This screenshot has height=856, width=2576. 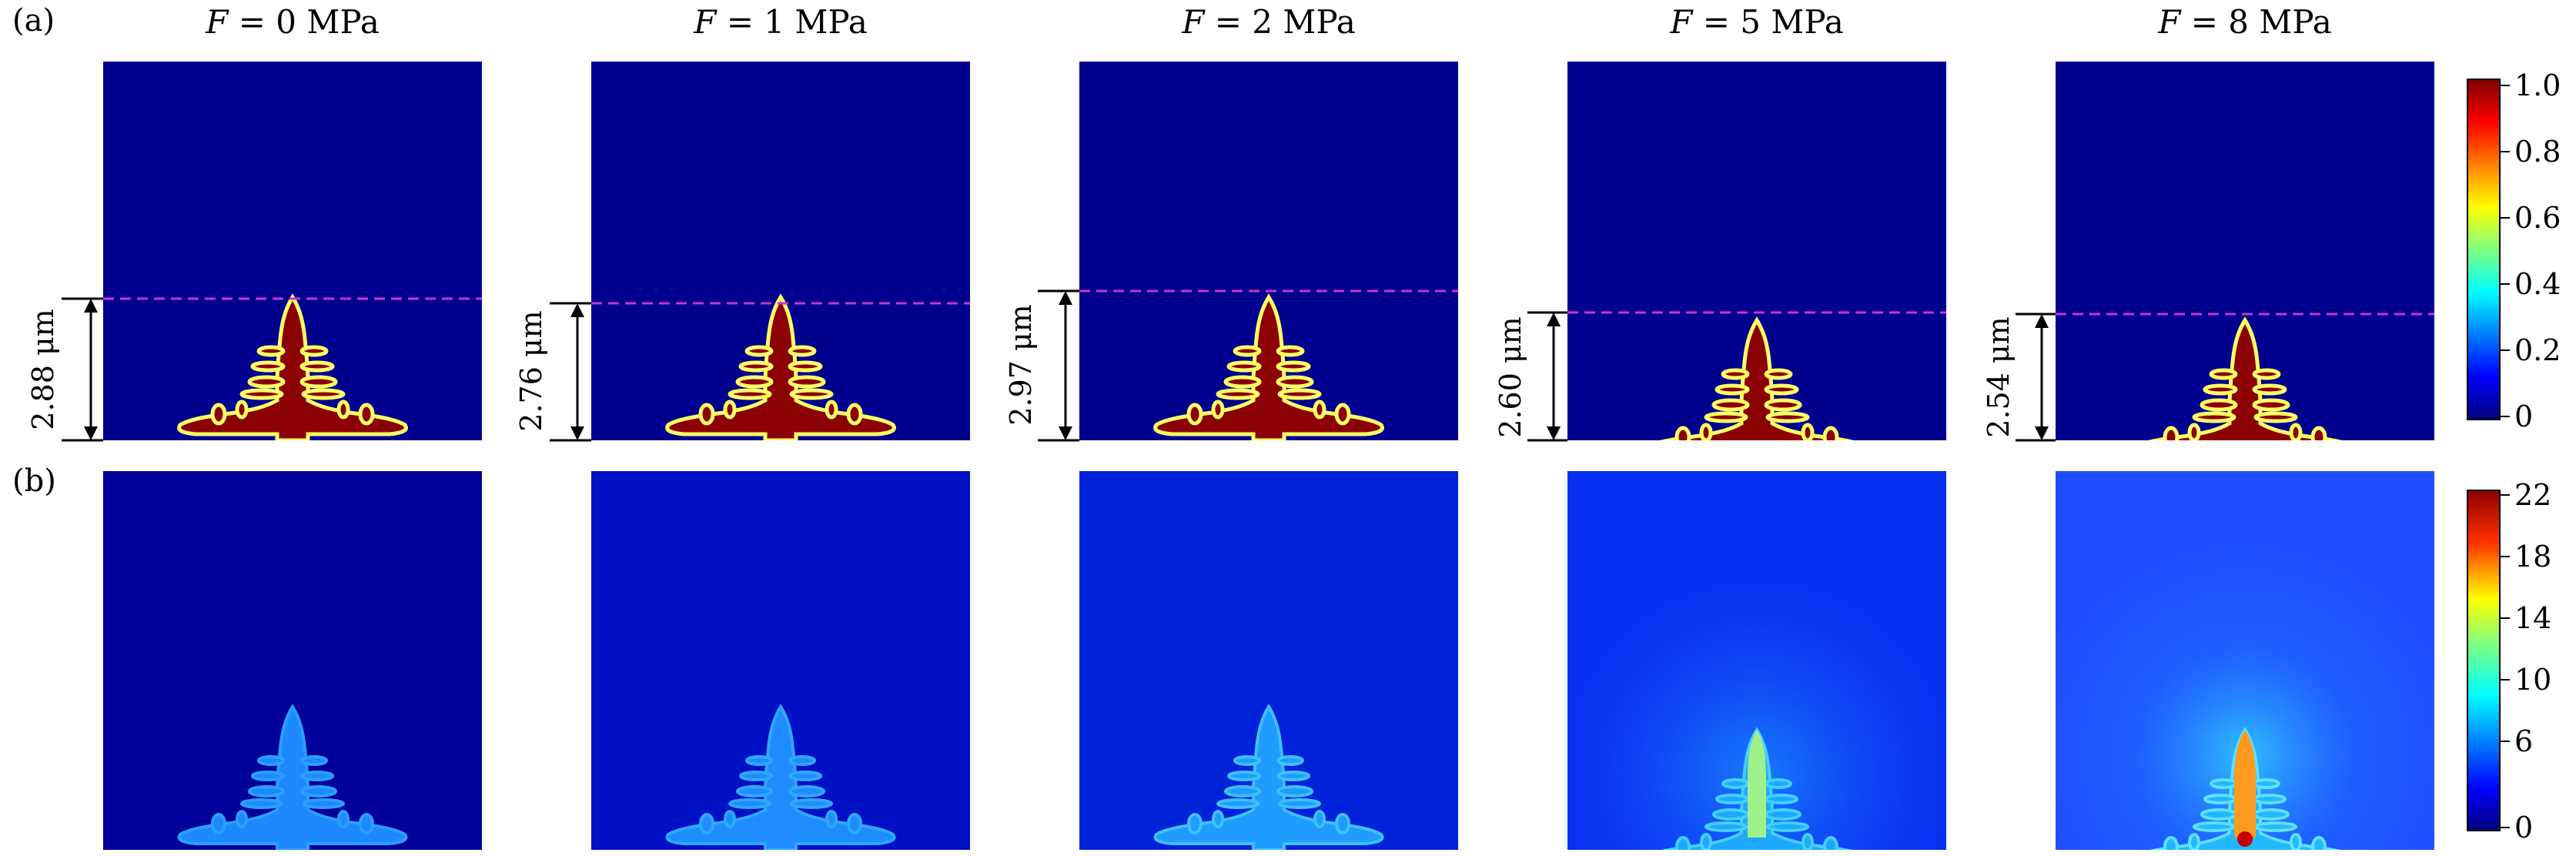 I want to click on column-title-2: F = 2 MPa, so click(x=1269, y=22).